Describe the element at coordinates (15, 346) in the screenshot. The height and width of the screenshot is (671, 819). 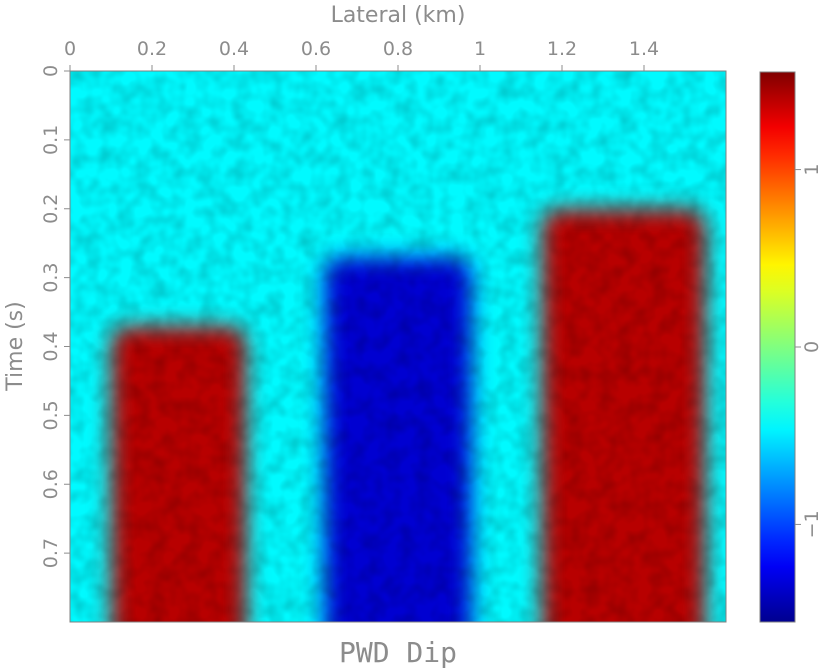
I see `y-axis-label: Time (s)` at that location.